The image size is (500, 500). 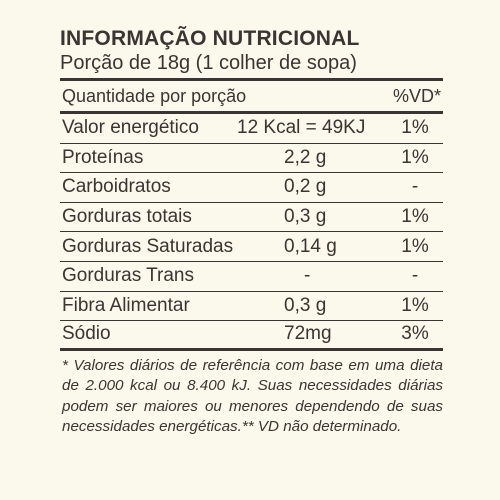 I want to click on nutrient-name: Valor energético, so click(x=130, y=128).